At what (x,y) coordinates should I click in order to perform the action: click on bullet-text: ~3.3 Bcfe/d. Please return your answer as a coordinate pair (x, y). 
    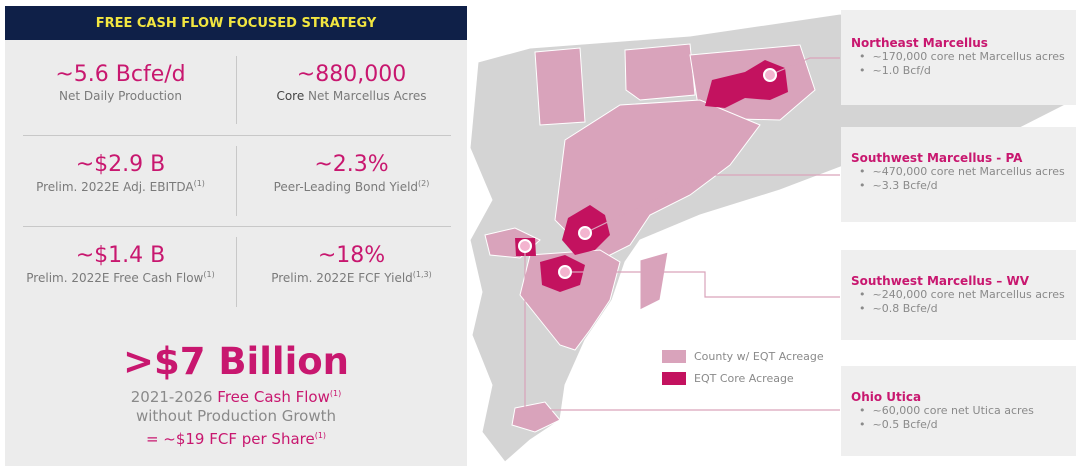
    Looking at the image, I should click on (905, 185).